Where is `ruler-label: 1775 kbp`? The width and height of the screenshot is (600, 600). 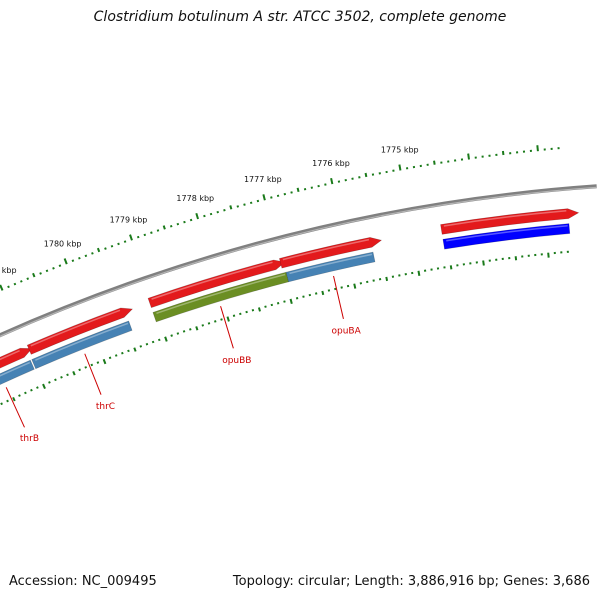 ruler-label: 1775 kbp is located at coordinates (400, 149).